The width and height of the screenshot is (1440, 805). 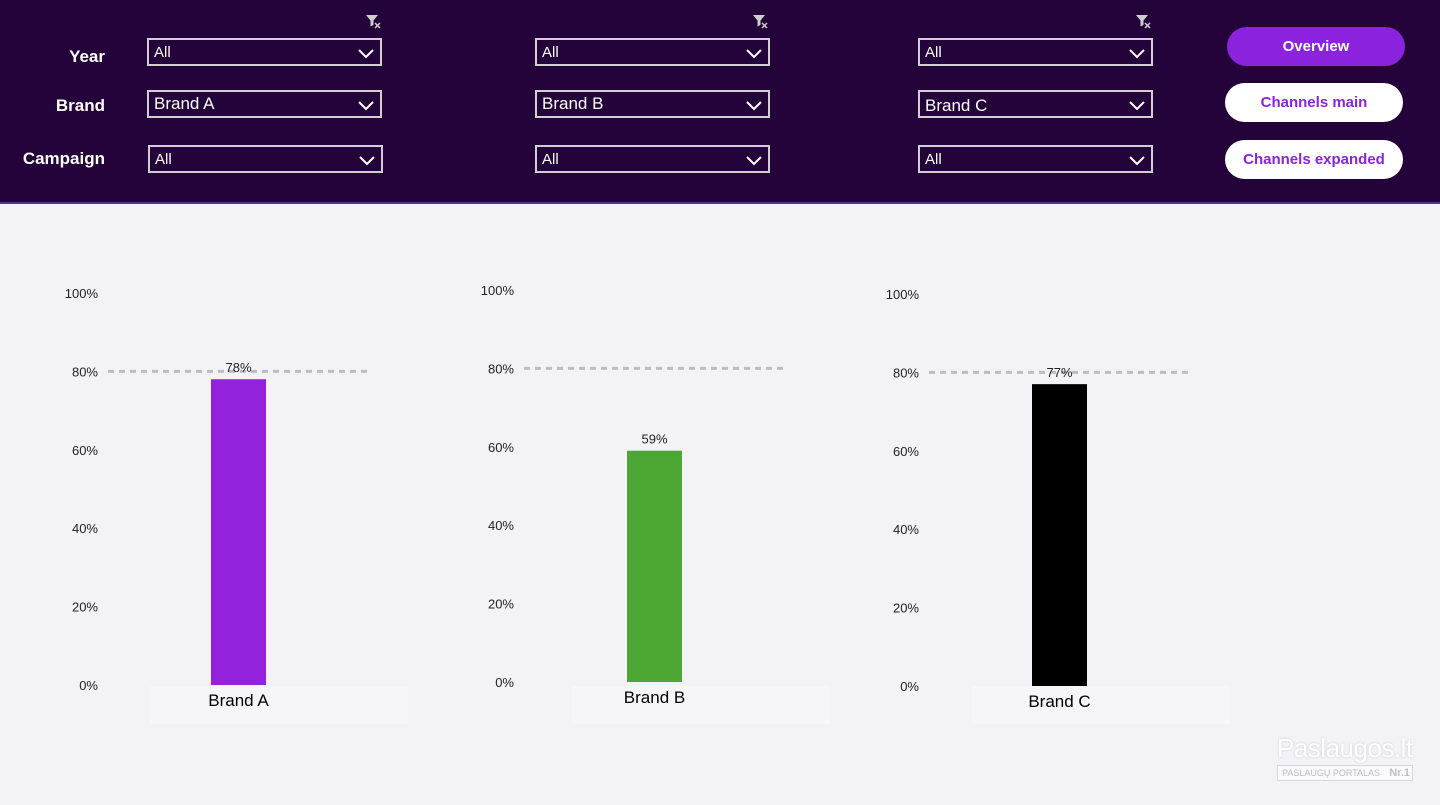 What do you see at coordinates (1314, 102) in the screenshot?
I see `channels-main-button: Channels main` at bounding box center [1314, 102].